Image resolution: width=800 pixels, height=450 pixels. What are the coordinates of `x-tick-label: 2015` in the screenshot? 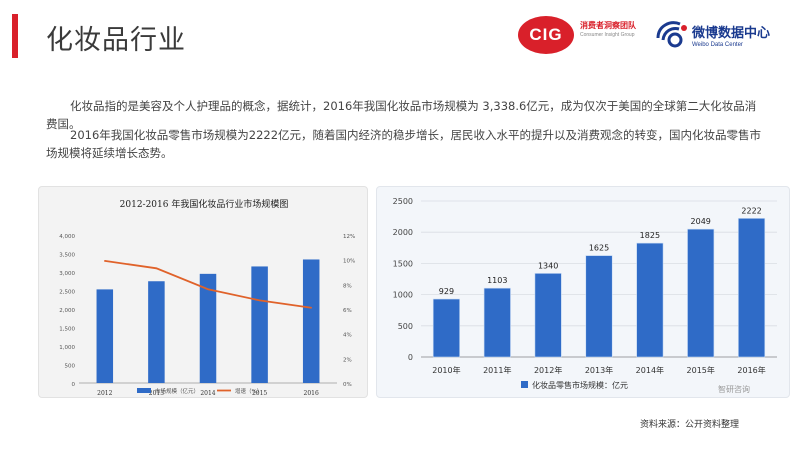 It's located at (259, 393).